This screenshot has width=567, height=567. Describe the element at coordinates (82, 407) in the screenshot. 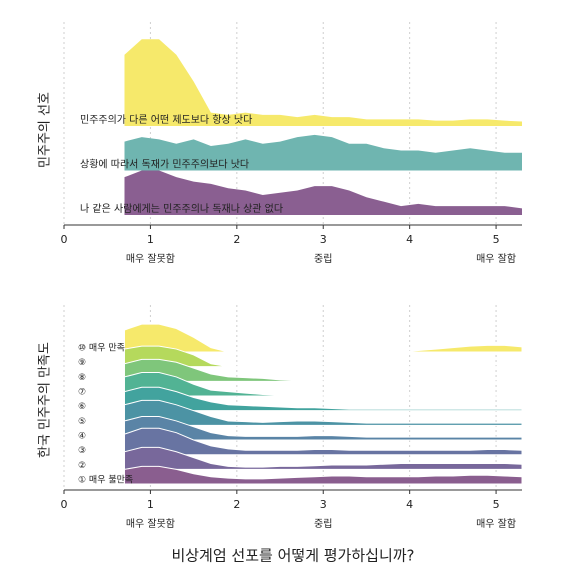

I see `series-label: ⑥` at that location.